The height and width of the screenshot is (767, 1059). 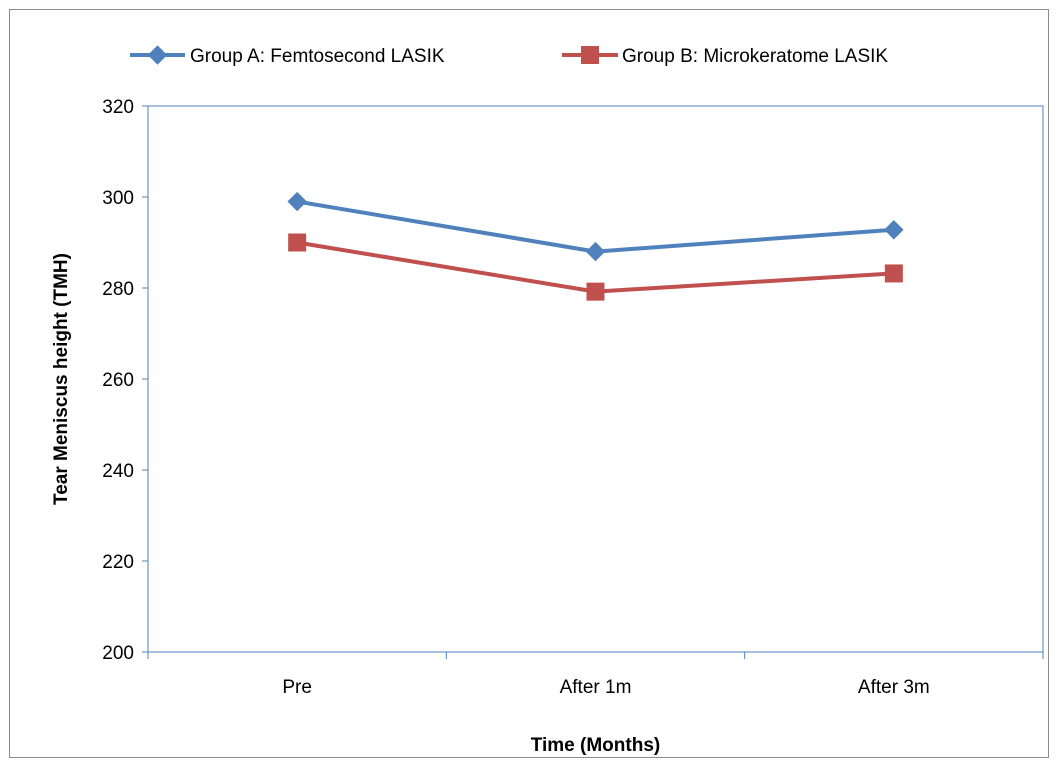 I want to click on legend-entry: Group B: Microkeratome LASIK, so click(x=725, y=56).